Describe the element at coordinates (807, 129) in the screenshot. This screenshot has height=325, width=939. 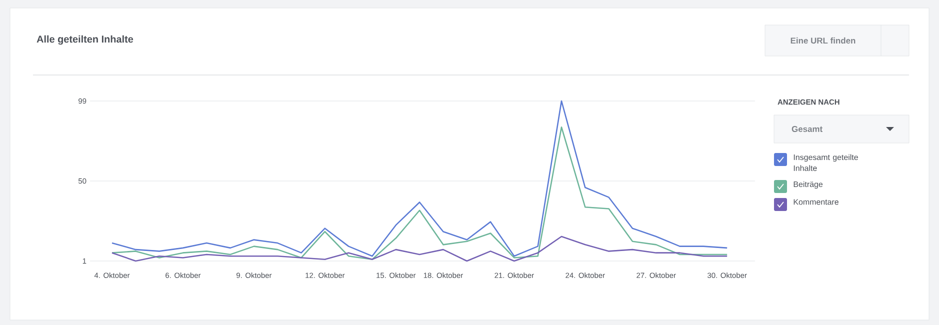
I see `text: Gesamt` at that location.